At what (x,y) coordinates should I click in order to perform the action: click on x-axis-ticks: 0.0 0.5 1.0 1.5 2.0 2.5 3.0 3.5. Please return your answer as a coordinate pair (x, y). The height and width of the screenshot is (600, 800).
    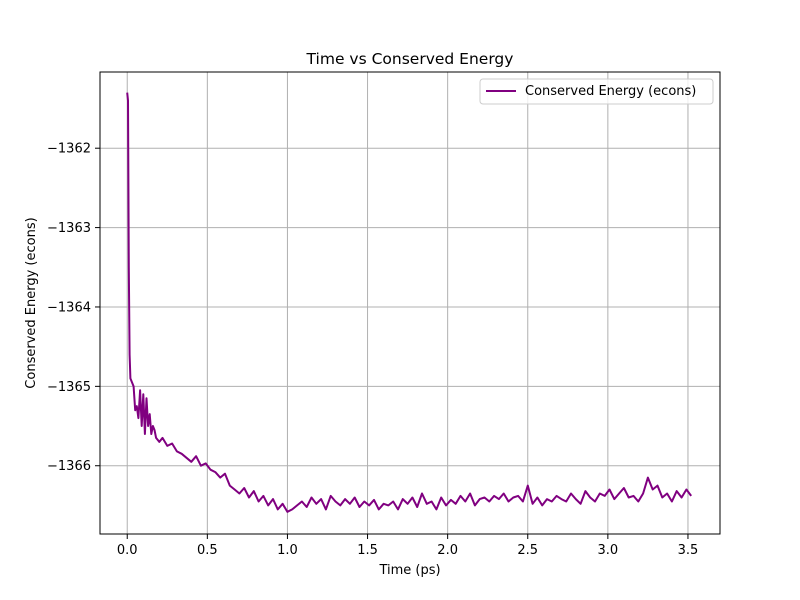
    Looking at the image, I should click on (407, 546).